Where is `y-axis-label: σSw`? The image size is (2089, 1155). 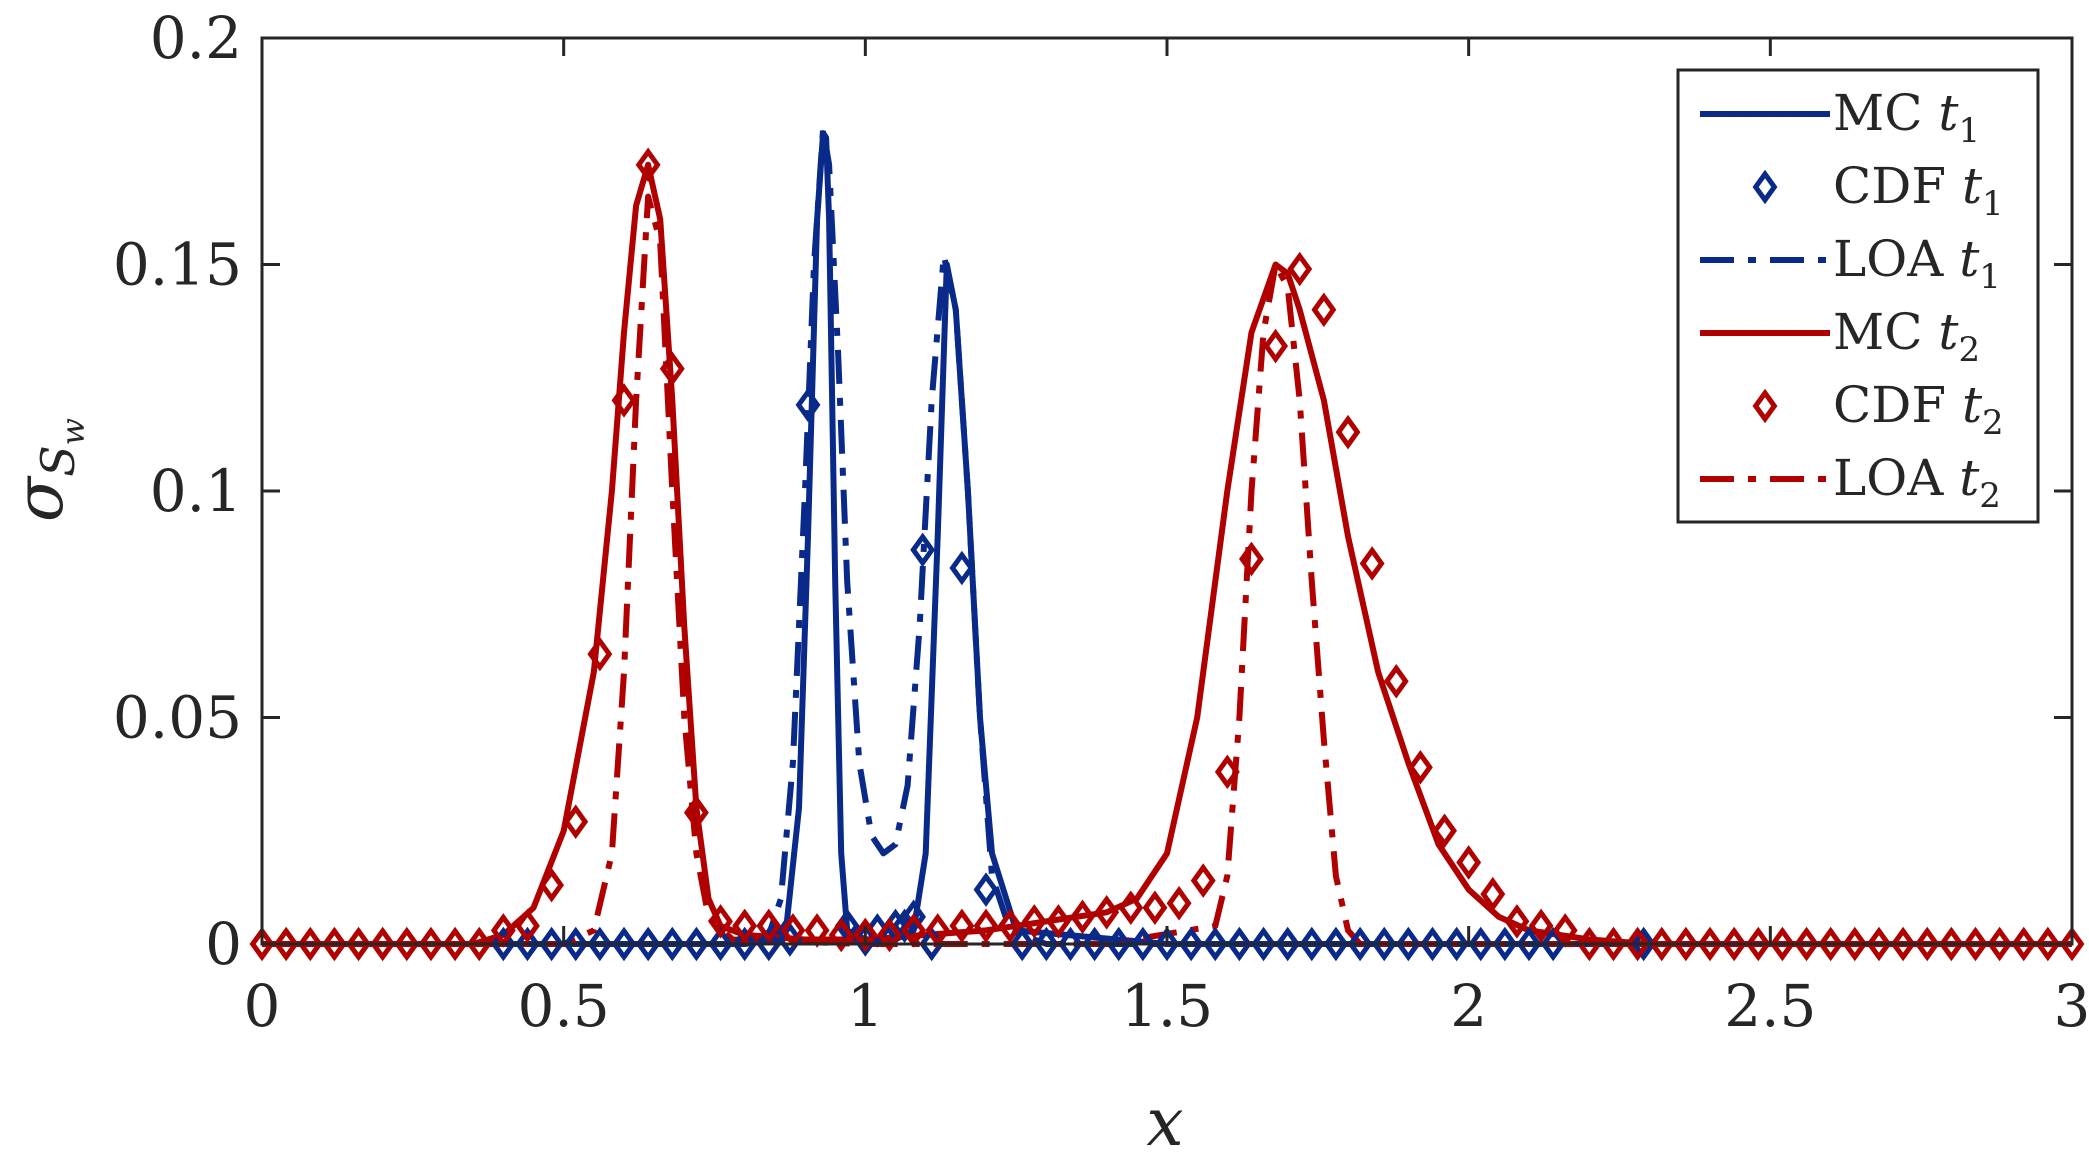
y-axis-label: σSw is located at coordinates (46, 470).